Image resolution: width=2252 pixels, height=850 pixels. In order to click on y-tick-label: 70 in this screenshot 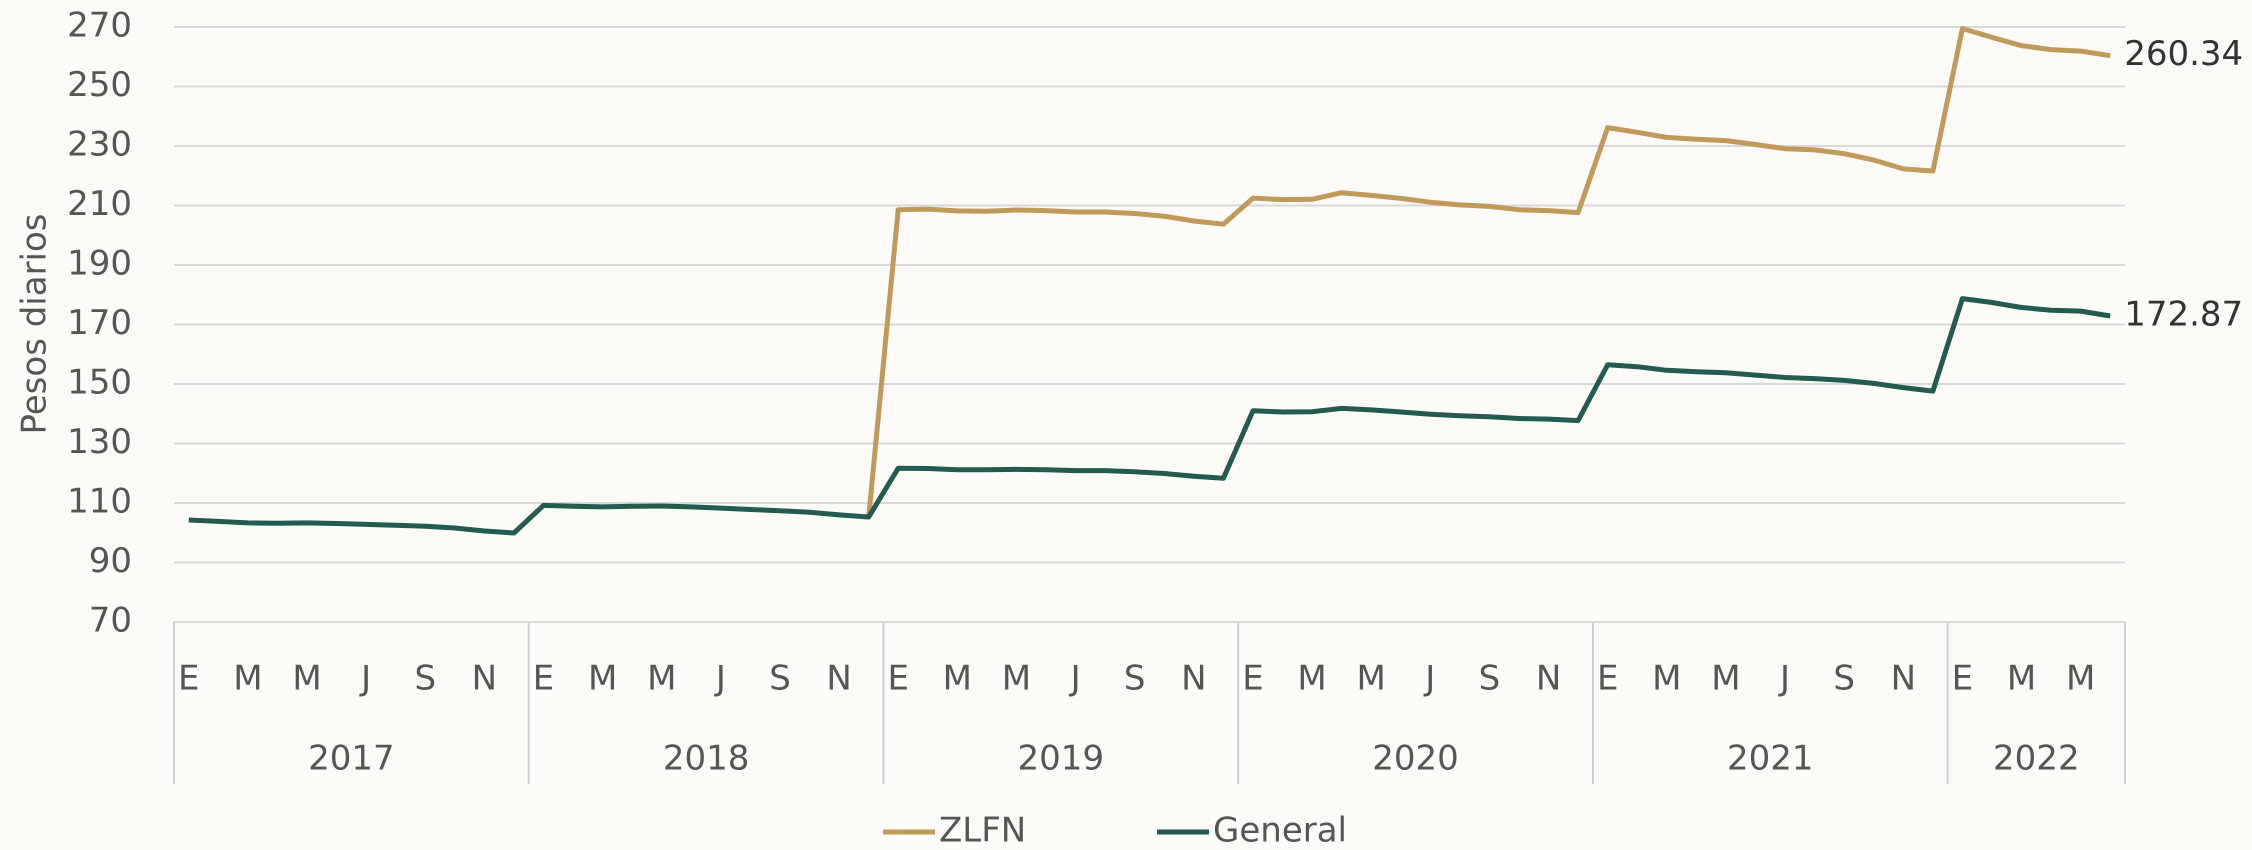, I will do `click(110, 621)`.